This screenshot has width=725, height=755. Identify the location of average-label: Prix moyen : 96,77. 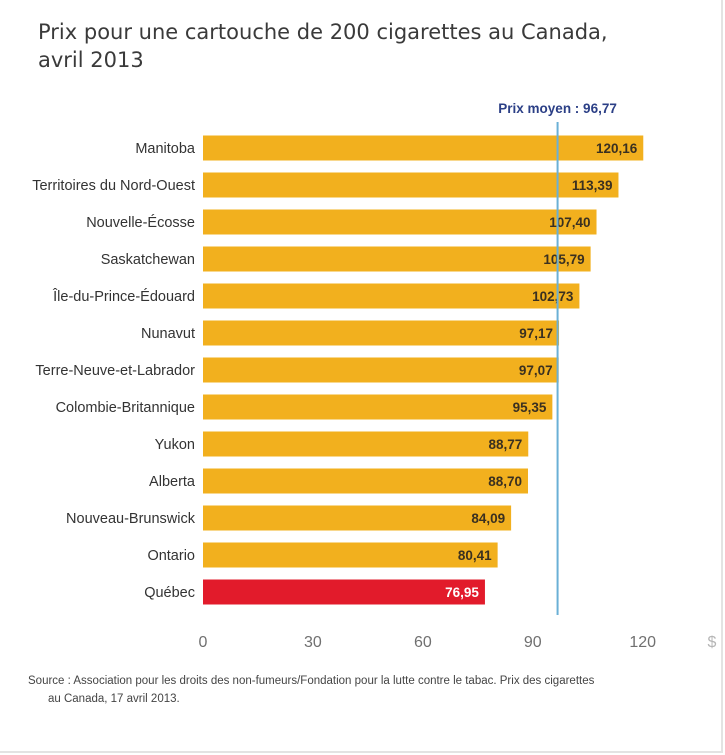
(557, 108).